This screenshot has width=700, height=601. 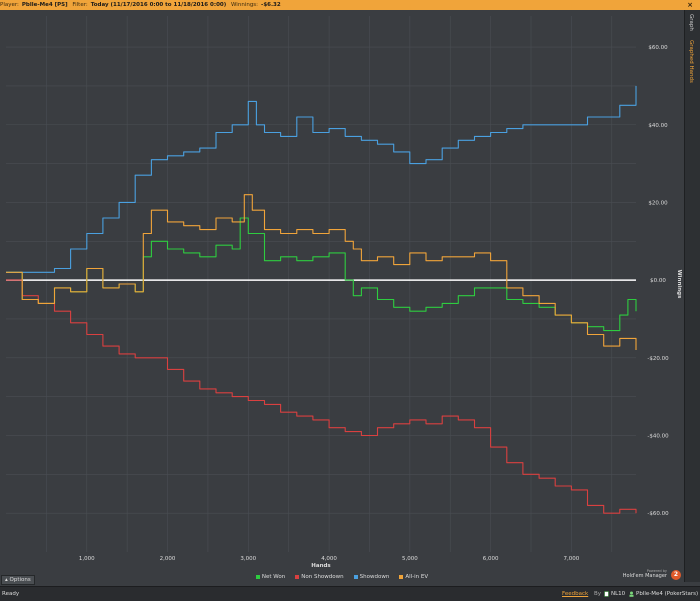 I want to click on x-tick-label: 3,000, so click(x=248, y=559).